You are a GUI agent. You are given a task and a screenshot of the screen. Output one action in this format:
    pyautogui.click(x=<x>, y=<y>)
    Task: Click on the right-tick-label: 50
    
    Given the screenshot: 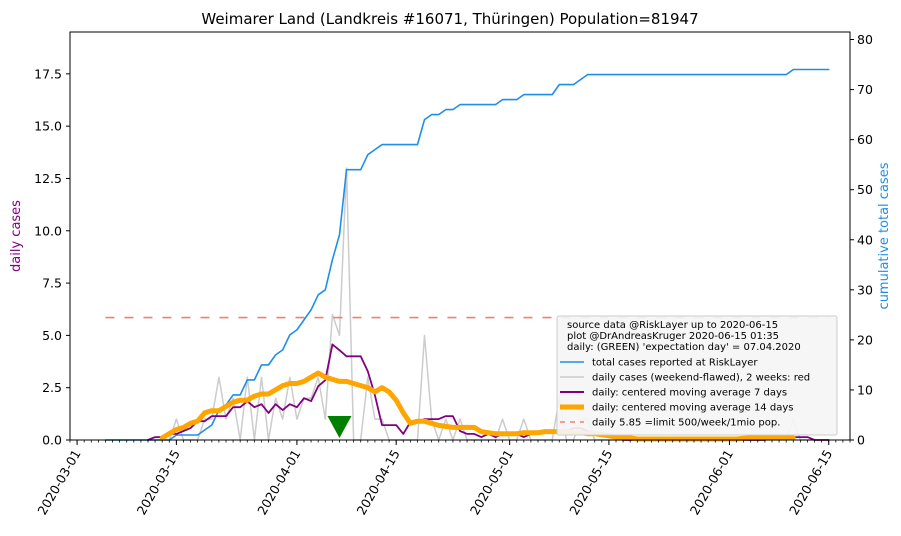 What is the action you would take?
    pyautogui.click(x=865, y=189)
    